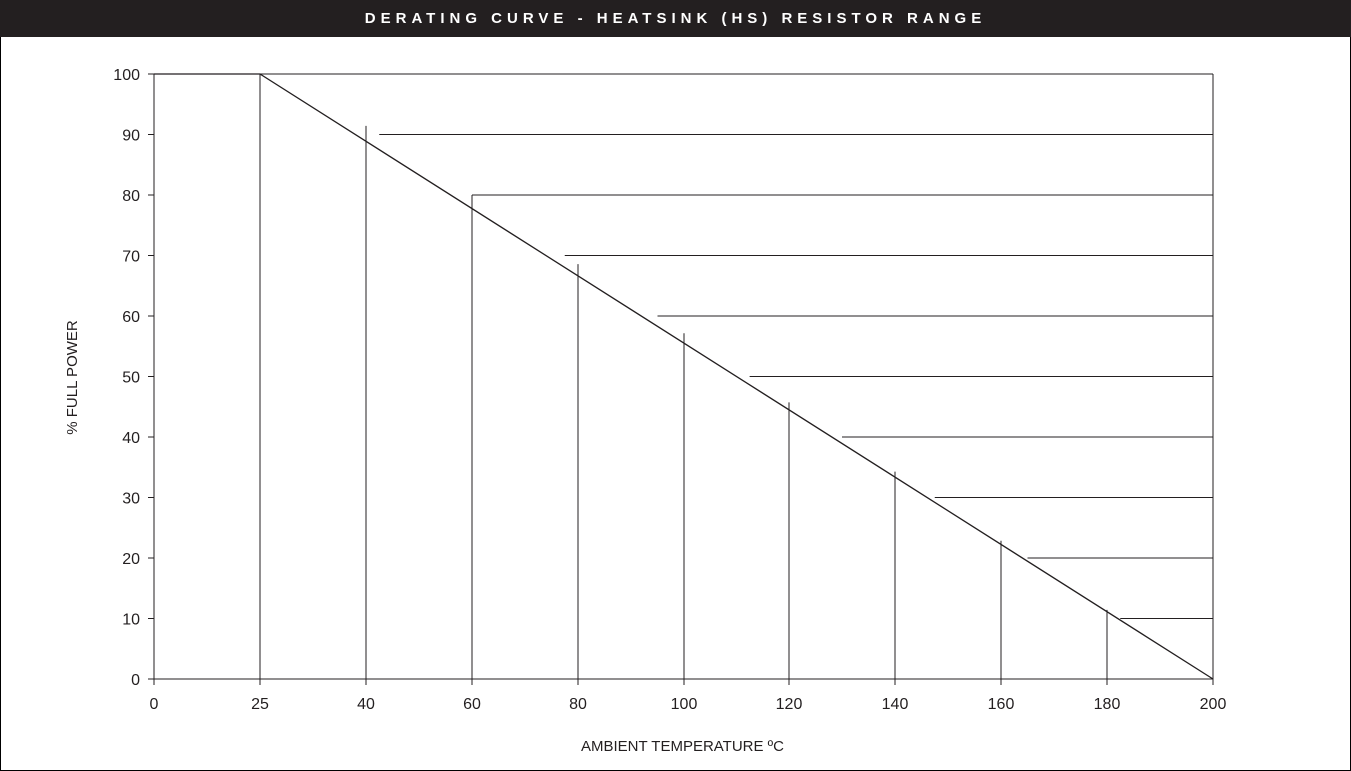  Describe the element at coordinates (135, 680) in the screenshot. I see `y-tick-label: 0` at that location.